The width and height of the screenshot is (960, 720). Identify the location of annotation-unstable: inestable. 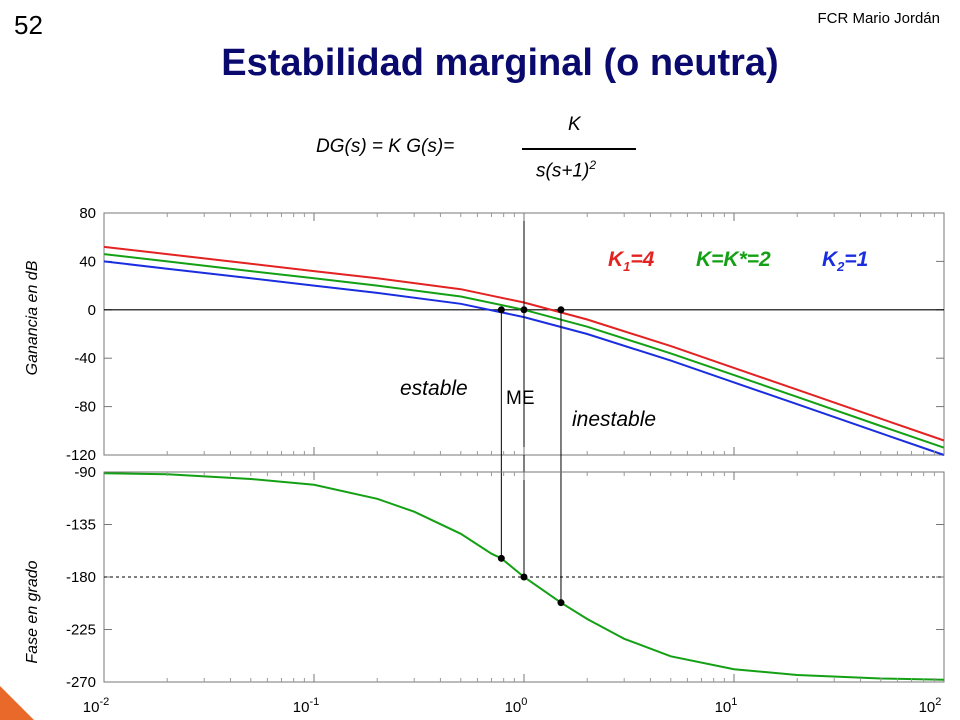
(614, 419).